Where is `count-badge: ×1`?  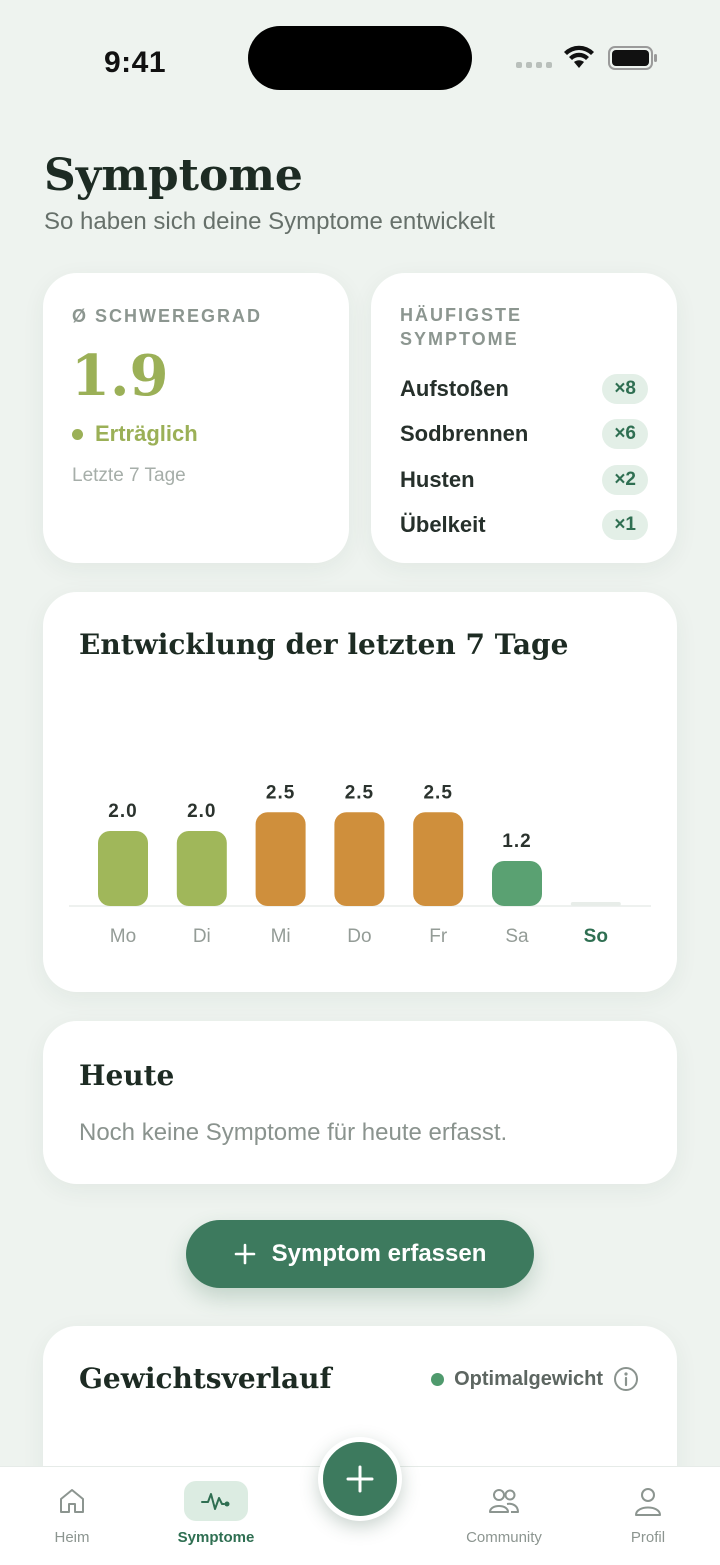 count-badge: ×1 is located at coordinates (625, 525).